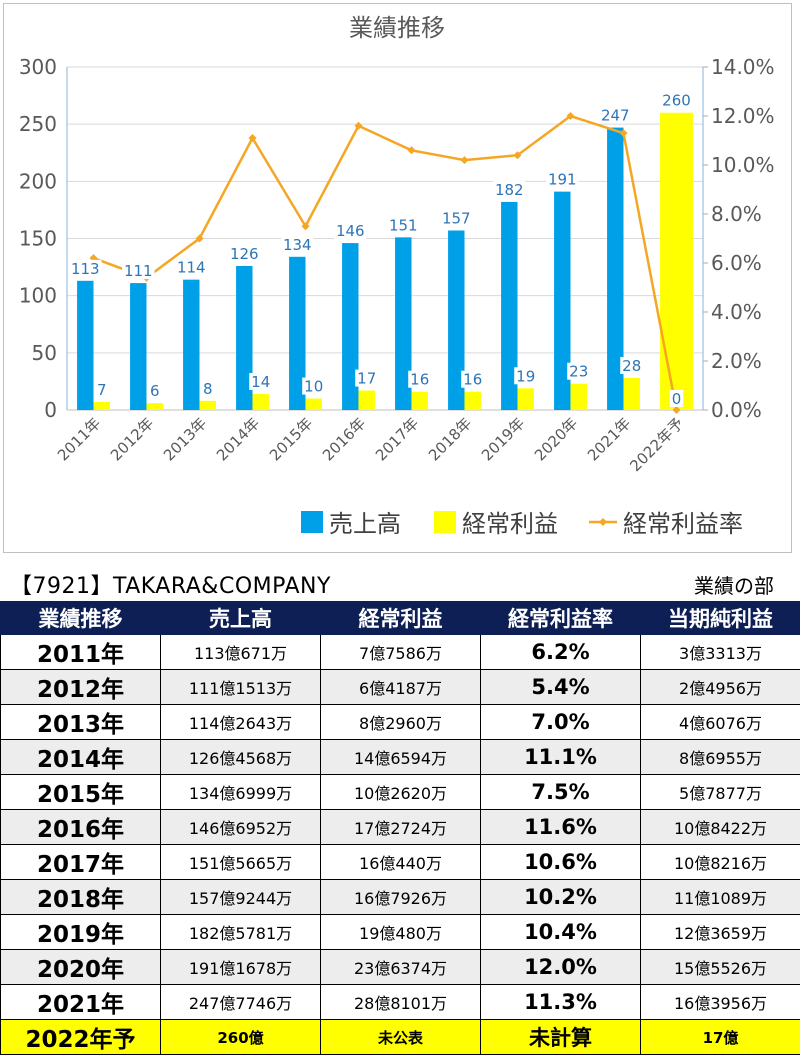 Image resolution: width=800 pixels, height=1055 pixels. Describe the element at coordinates (81, 757) in the screenshot. I see `table-cell-period: 2014年` at that location.